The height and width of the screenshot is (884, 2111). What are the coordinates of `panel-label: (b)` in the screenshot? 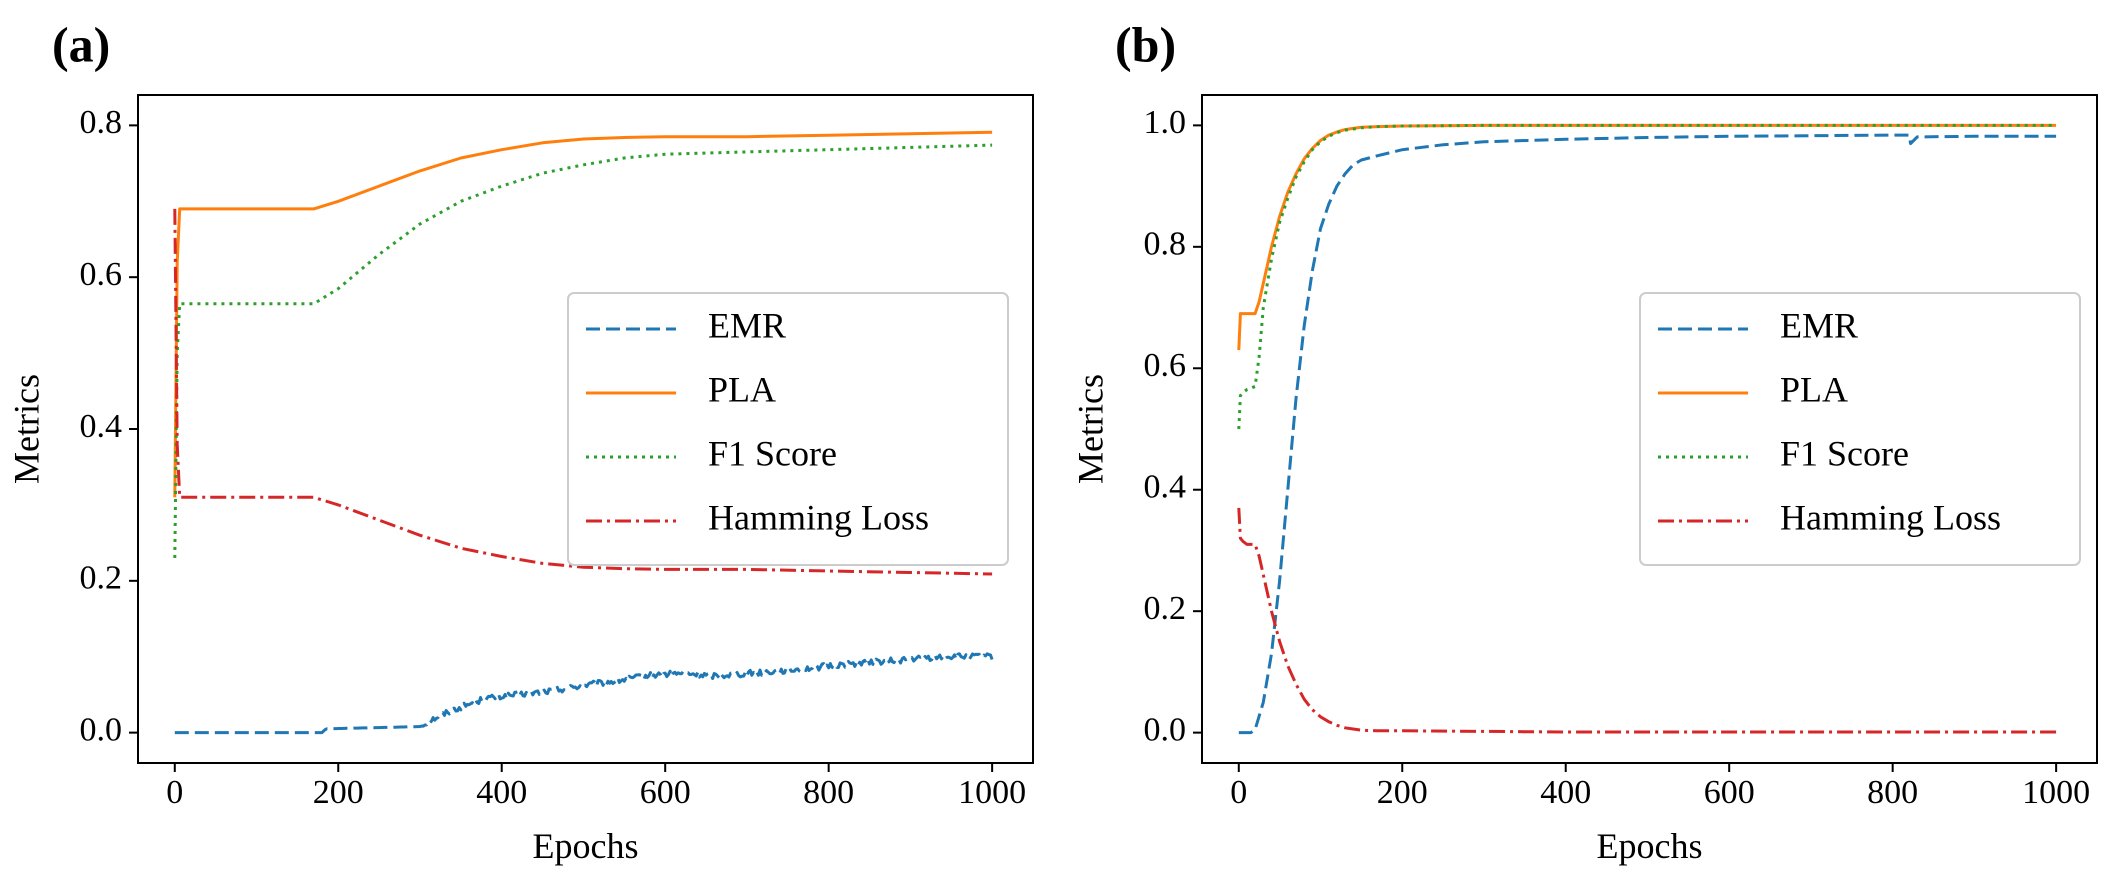 It's located at (1145, 44).